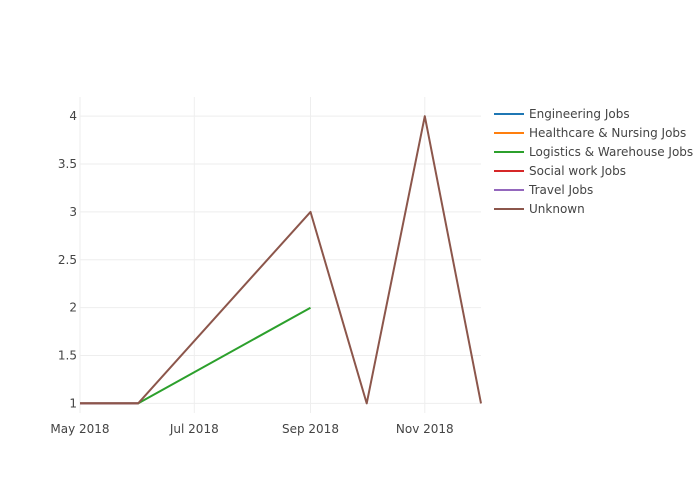 The image size is (700, 500). I want to click on legend-item: Social work Jobs, so click(560, 171).